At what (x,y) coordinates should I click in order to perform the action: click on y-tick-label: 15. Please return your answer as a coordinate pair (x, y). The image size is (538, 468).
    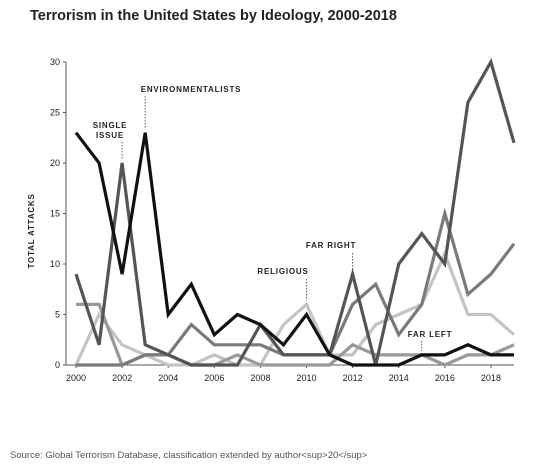
    Looking at the image, I should click on (55, 214).